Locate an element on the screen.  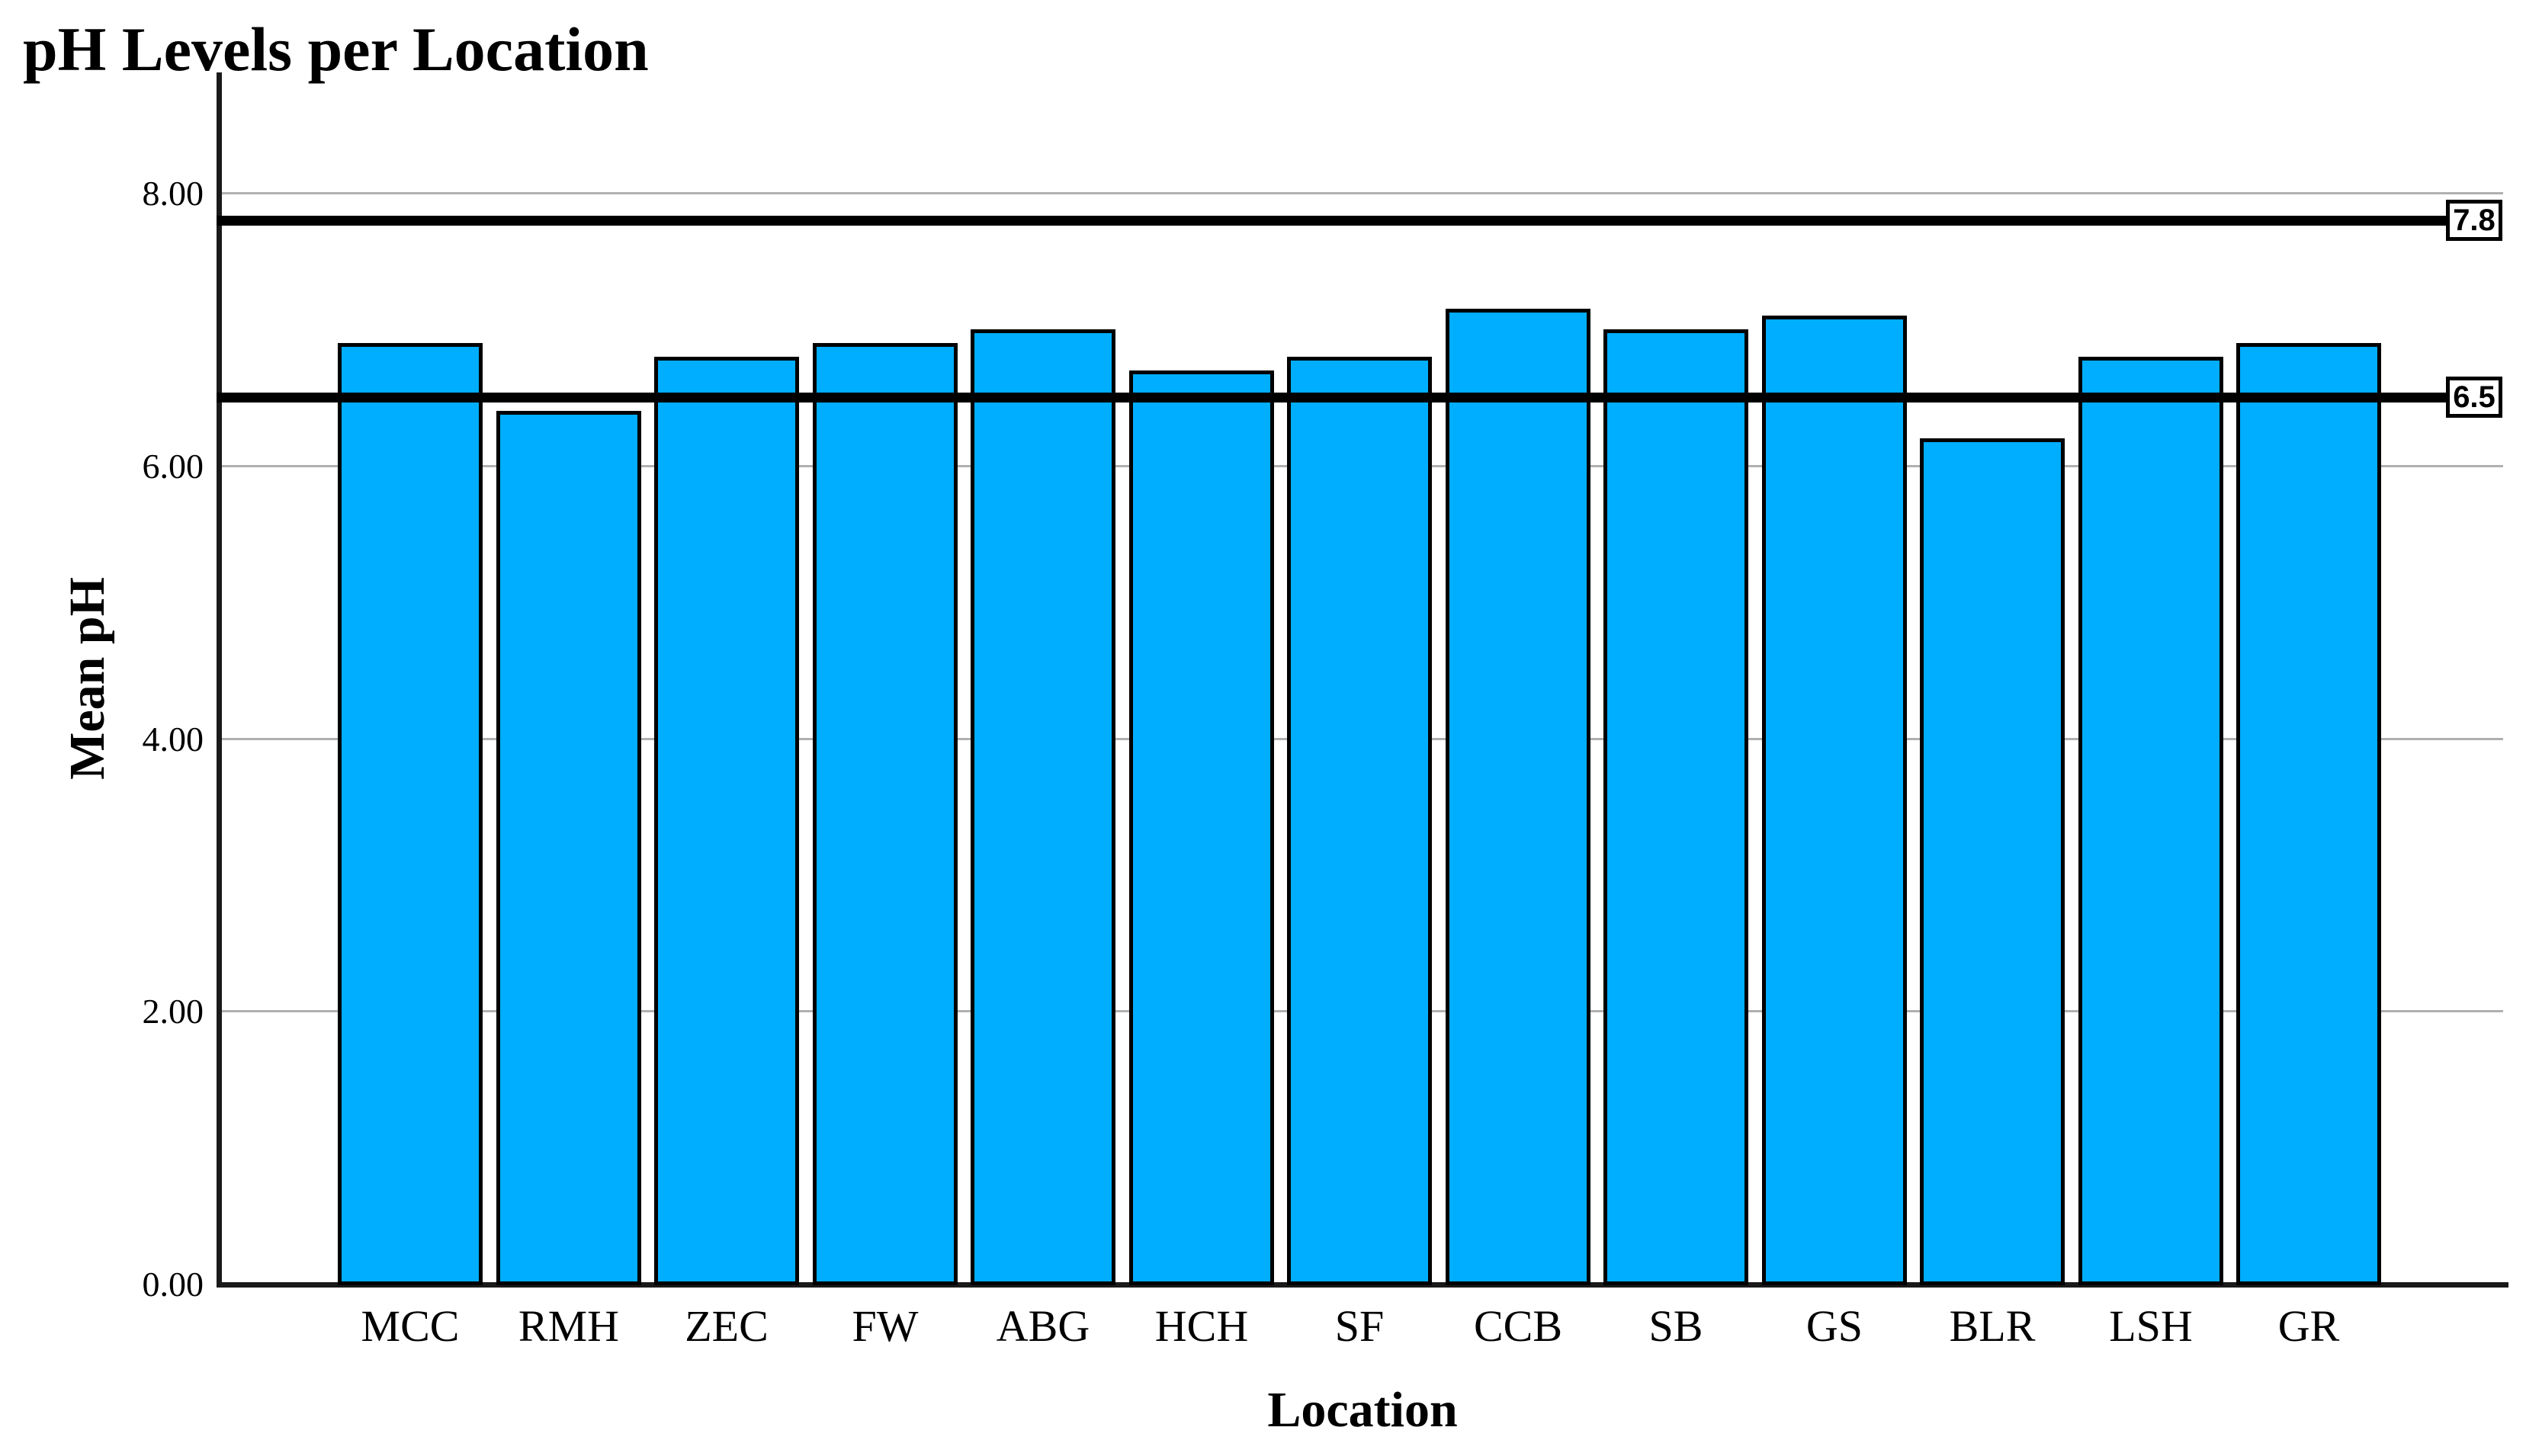
x-tick-label-GR: GR is located at coordinates (2308, 1326).